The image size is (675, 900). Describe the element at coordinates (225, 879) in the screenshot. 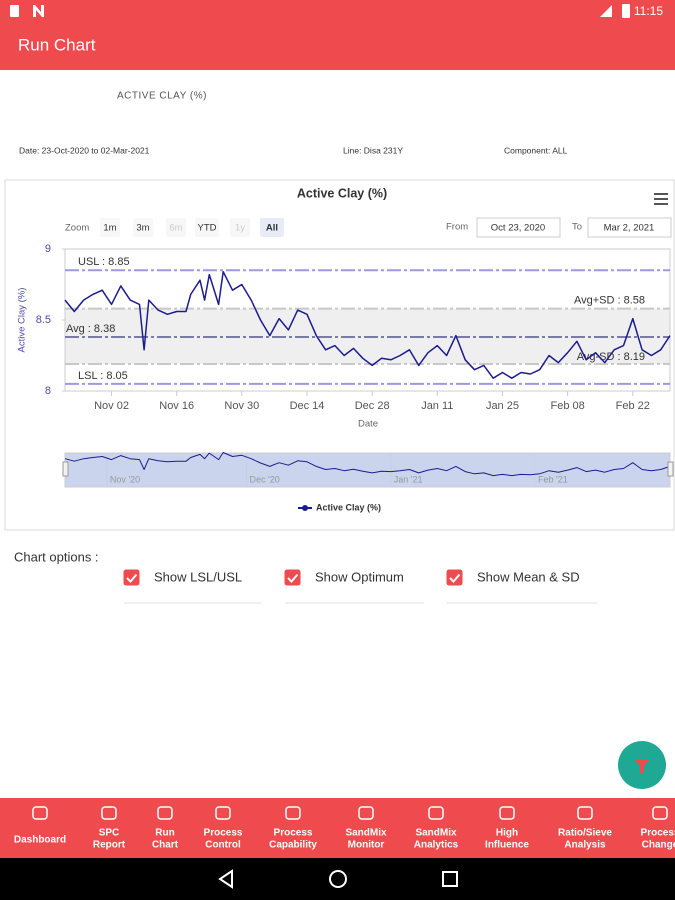

I see `back-button` at that location.